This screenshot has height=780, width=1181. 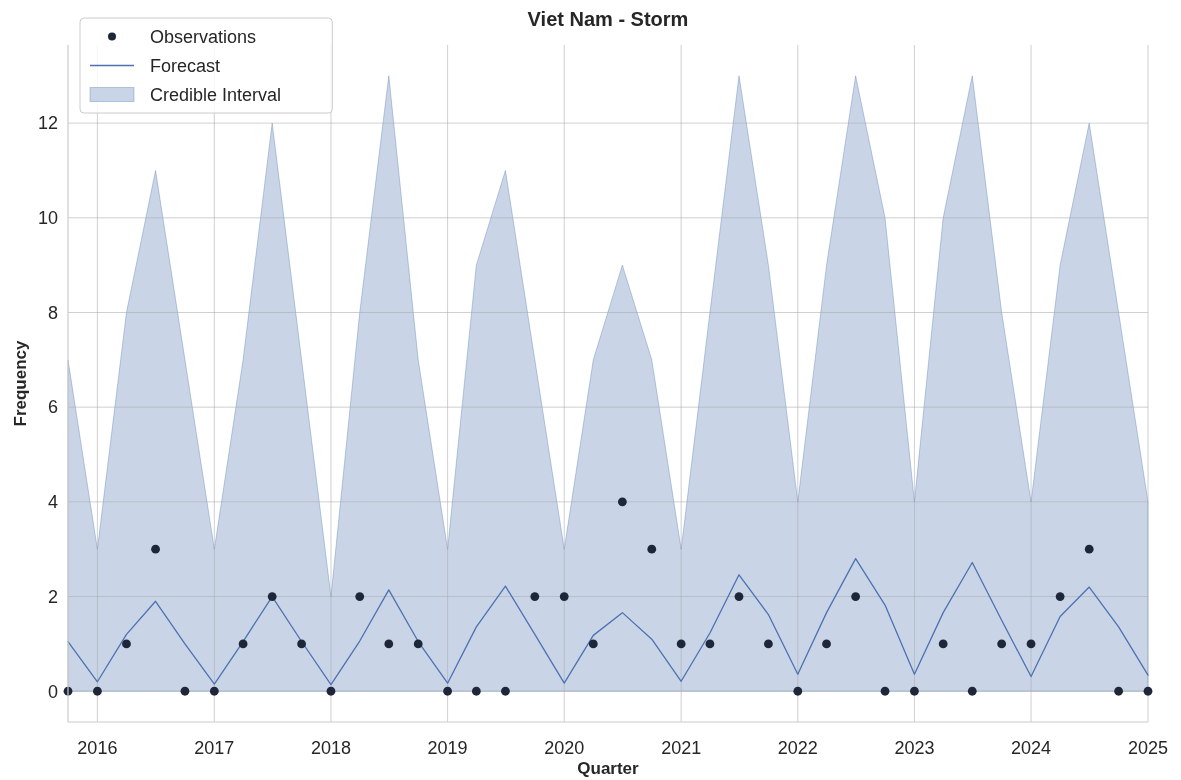 I want to click on y-tick-label: 2, so click(x=52, y=596).